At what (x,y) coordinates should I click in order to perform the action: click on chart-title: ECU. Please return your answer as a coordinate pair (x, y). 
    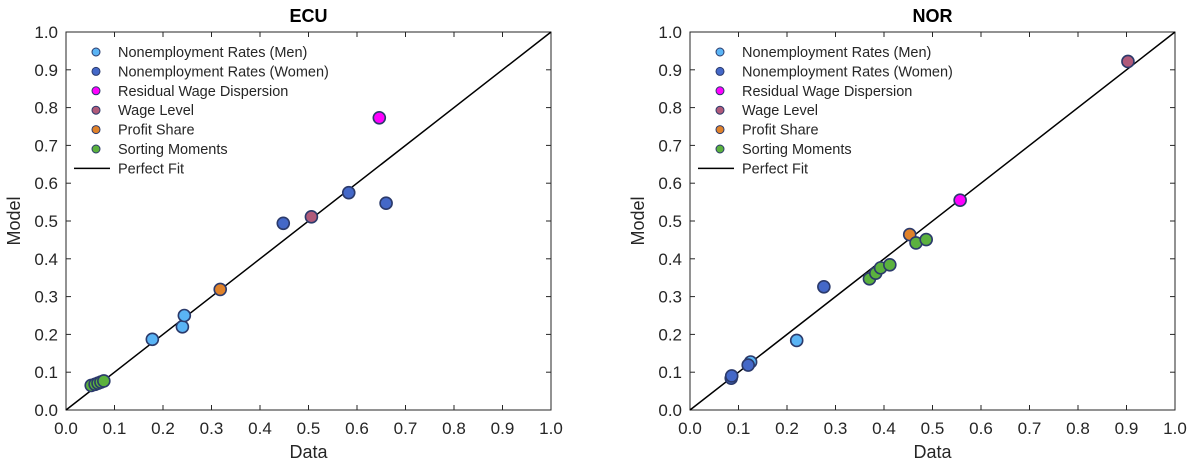
    Looking at the image, I should click on (308, 16).